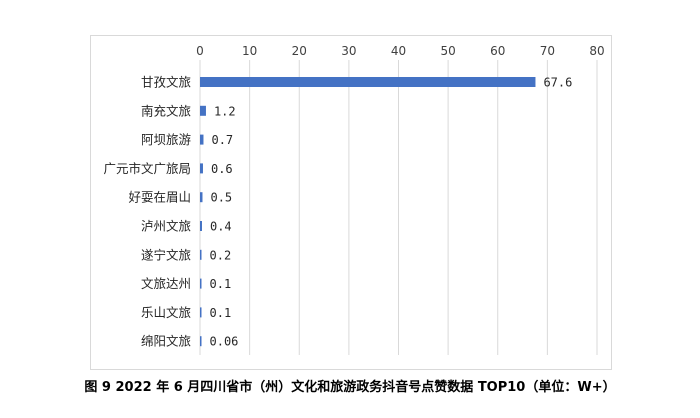 The height and width of the screenshot is (418, 700). Describe the element at coordinates (221, 255) in the screenshot. I see `value-label-6: 0.2` at that location.